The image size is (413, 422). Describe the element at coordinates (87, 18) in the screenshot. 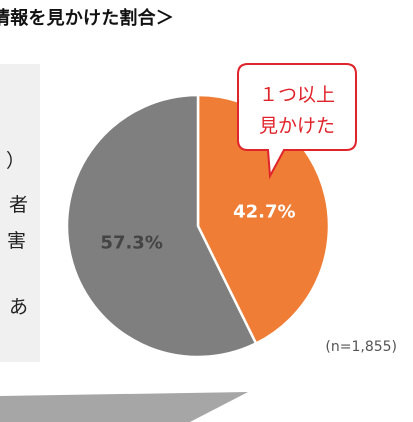

I see `chart-title: 情報を見かけた割合＞` at that location.